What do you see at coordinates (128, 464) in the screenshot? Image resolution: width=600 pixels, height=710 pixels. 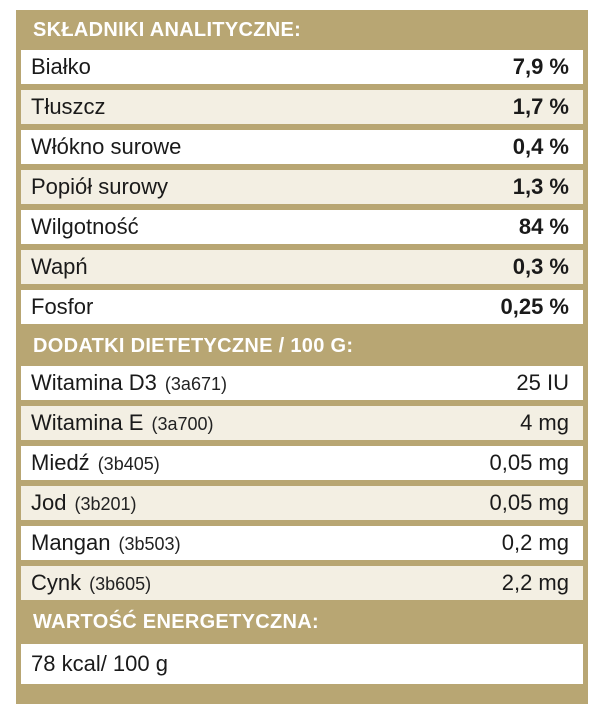 I see `additive-code: (3b405)` at bounding box center [128, 464].